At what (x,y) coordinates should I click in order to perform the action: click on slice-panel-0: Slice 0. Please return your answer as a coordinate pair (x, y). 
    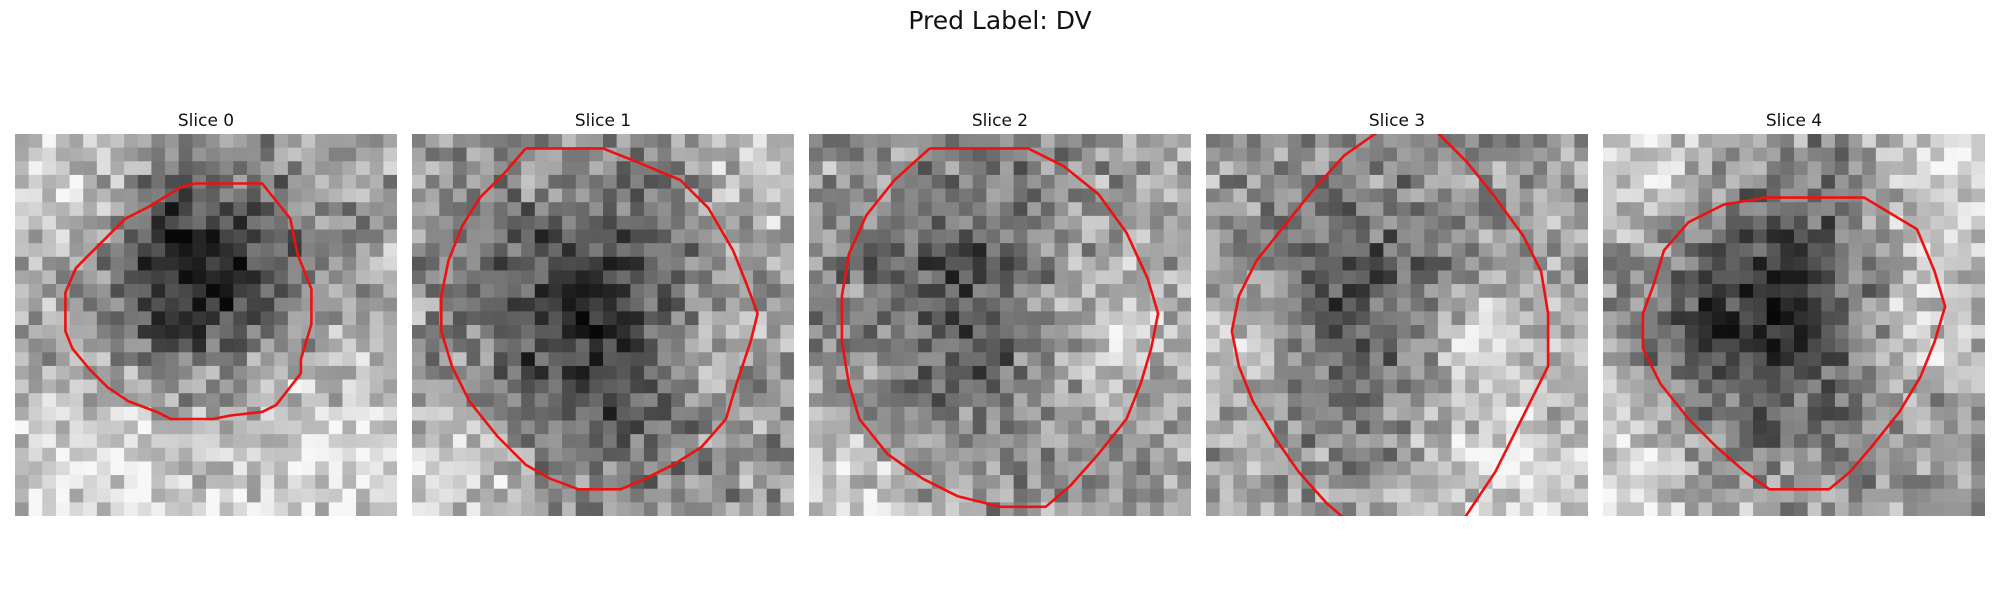
    Looking at the image, I should click on (206, 312).